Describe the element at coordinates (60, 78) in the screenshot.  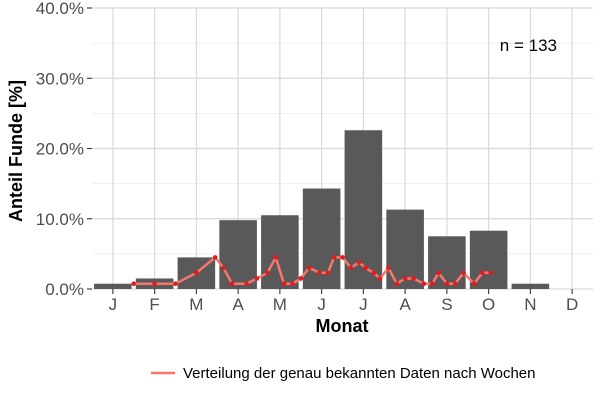
I see `y-tick-label: 30.0%` at that location.